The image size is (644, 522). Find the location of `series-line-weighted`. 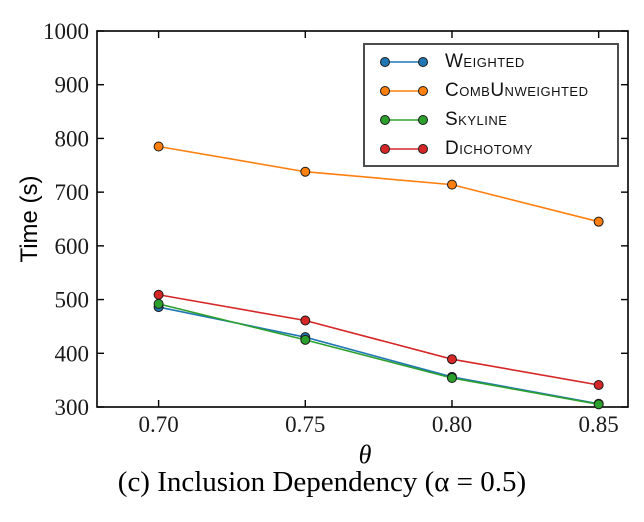

series-line-weighted is located at coordinates (378, 355).